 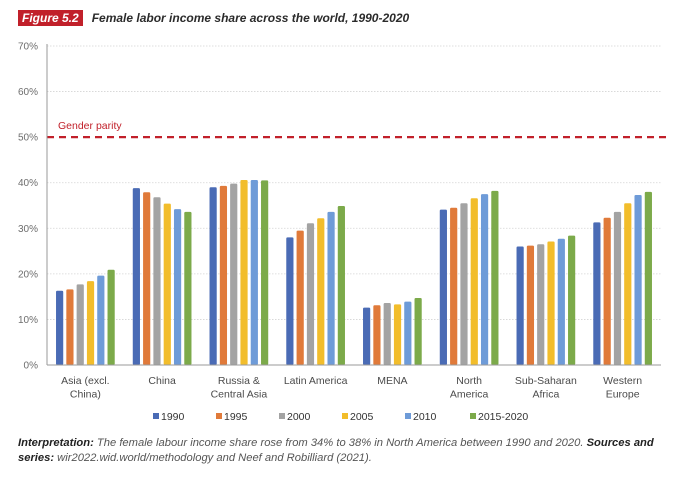 What do you see at coordinates (239, 381) in the screenshot?
I see `x-category-label: Russia &` at bounding box center [239, 381].